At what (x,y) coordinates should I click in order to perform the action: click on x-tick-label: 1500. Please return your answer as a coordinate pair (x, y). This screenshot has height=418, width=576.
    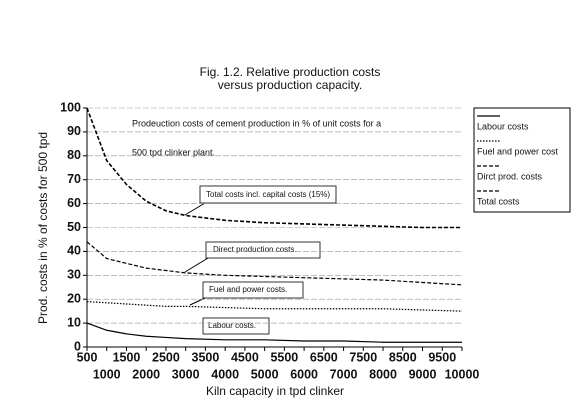
    Looking at the image, I should click on (127, 357).